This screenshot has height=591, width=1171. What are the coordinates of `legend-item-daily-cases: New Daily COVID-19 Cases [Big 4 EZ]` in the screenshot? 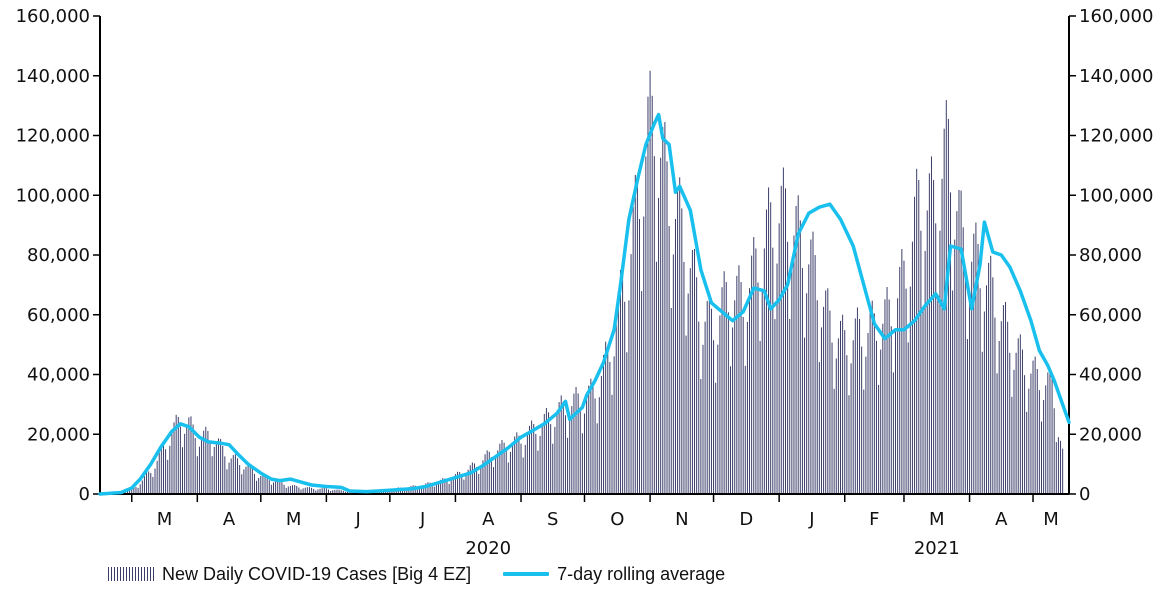 It's located at (289, 574).